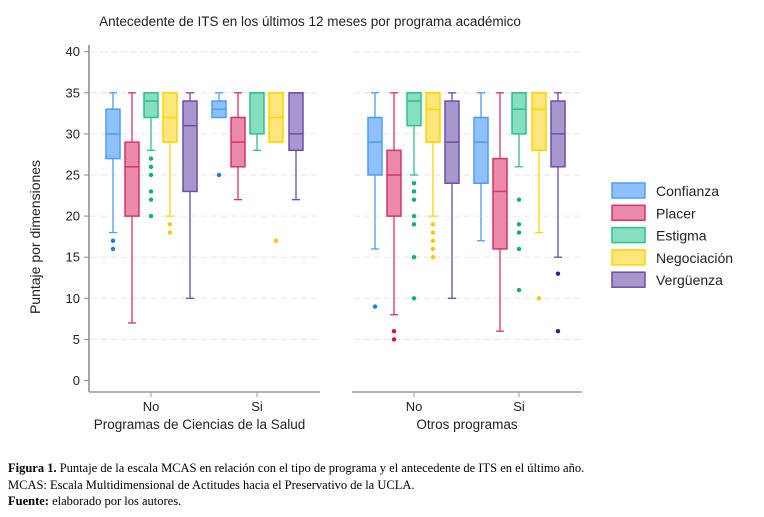 This screenshot has height=517, width=764. What do you see at coordinates (467, 424) in the screenshot?
I see `panel-label: Otros programas` at bounding box center [467, 424].